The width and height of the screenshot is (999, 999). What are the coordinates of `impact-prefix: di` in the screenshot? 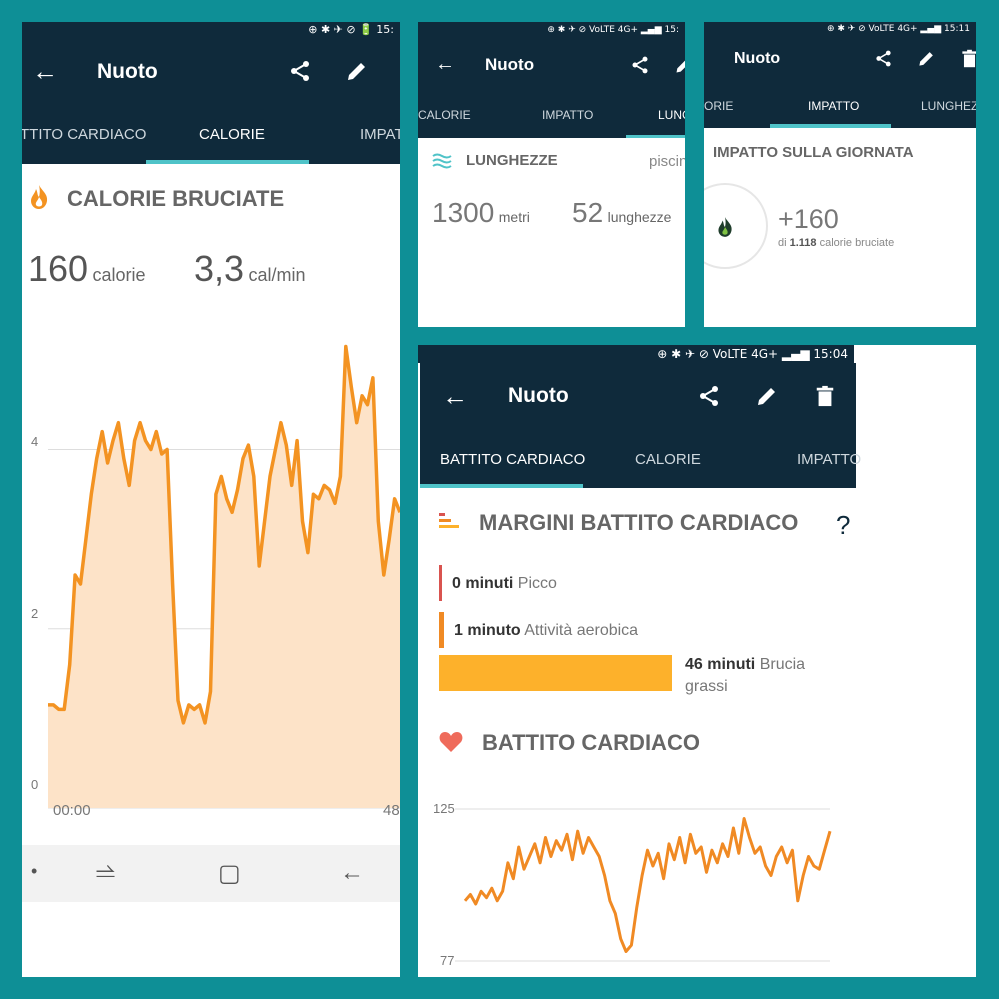 It's located at (782, 243).